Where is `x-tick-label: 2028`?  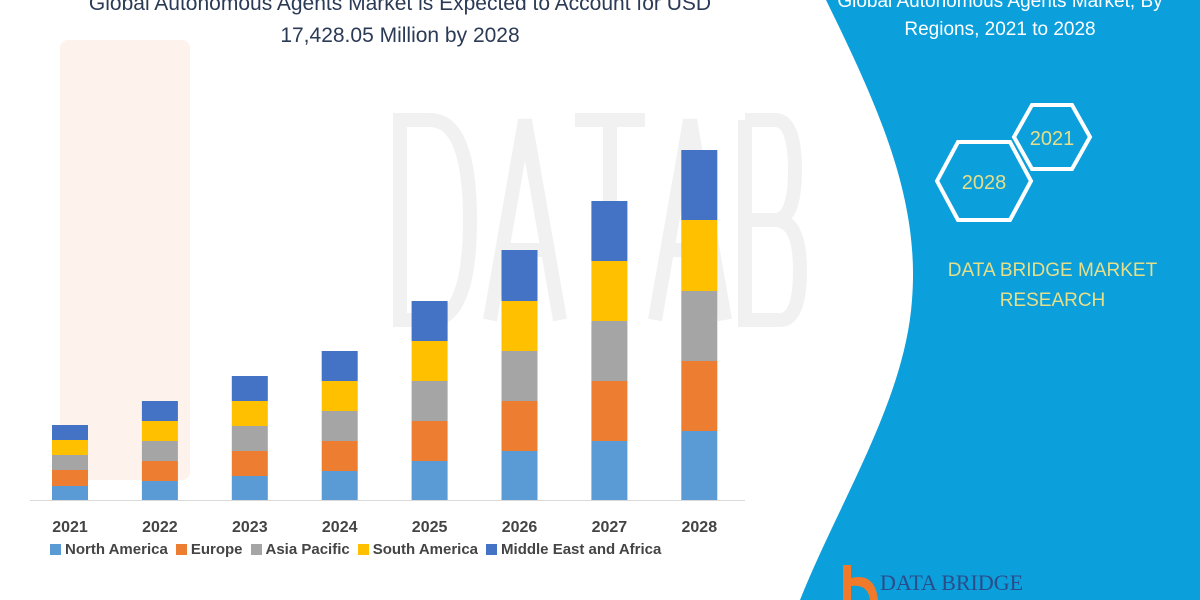 x-tick-label: 2028 is located at coordinates (700, 527).